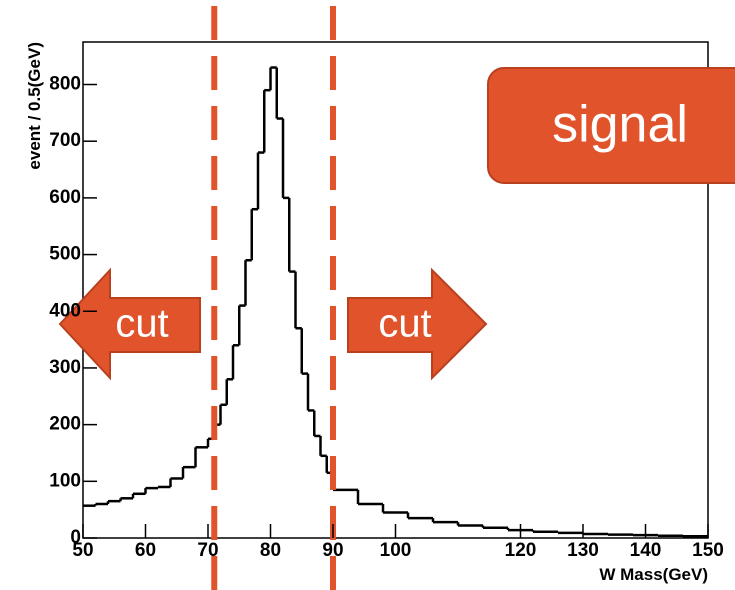 This screenshot has height=590, width=735. I want to click on y-tick-label: 100, so click(65, 480).